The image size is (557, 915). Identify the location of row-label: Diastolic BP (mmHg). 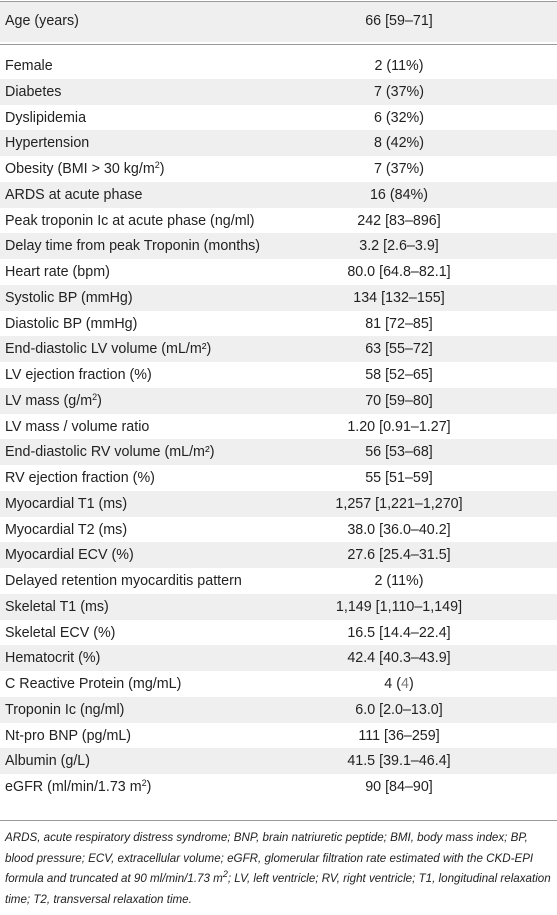
(71, 323).